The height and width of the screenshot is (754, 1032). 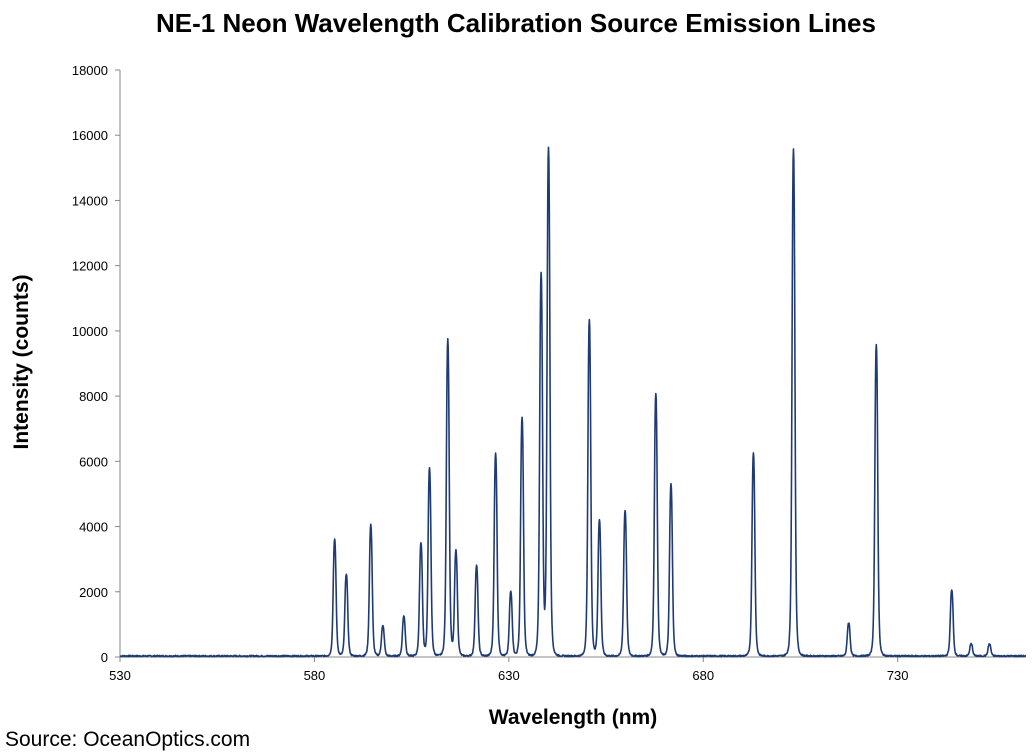 What do you see at coordinates (90, 331) in the screenshot?
I see `y-tick-label: 10000` at bounding box center [90, 331].